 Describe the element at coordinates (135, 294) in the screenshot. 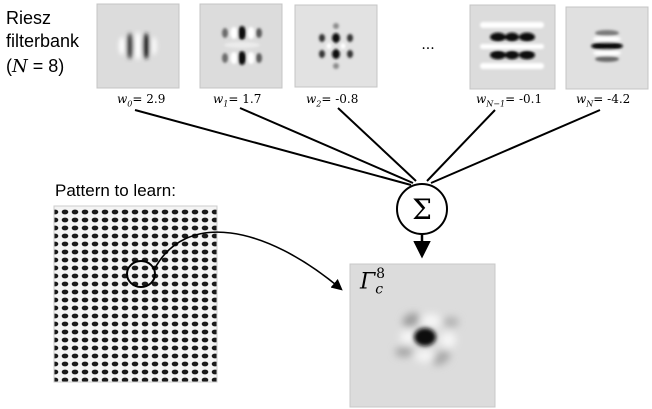

I see `pattern-texture` at that location.